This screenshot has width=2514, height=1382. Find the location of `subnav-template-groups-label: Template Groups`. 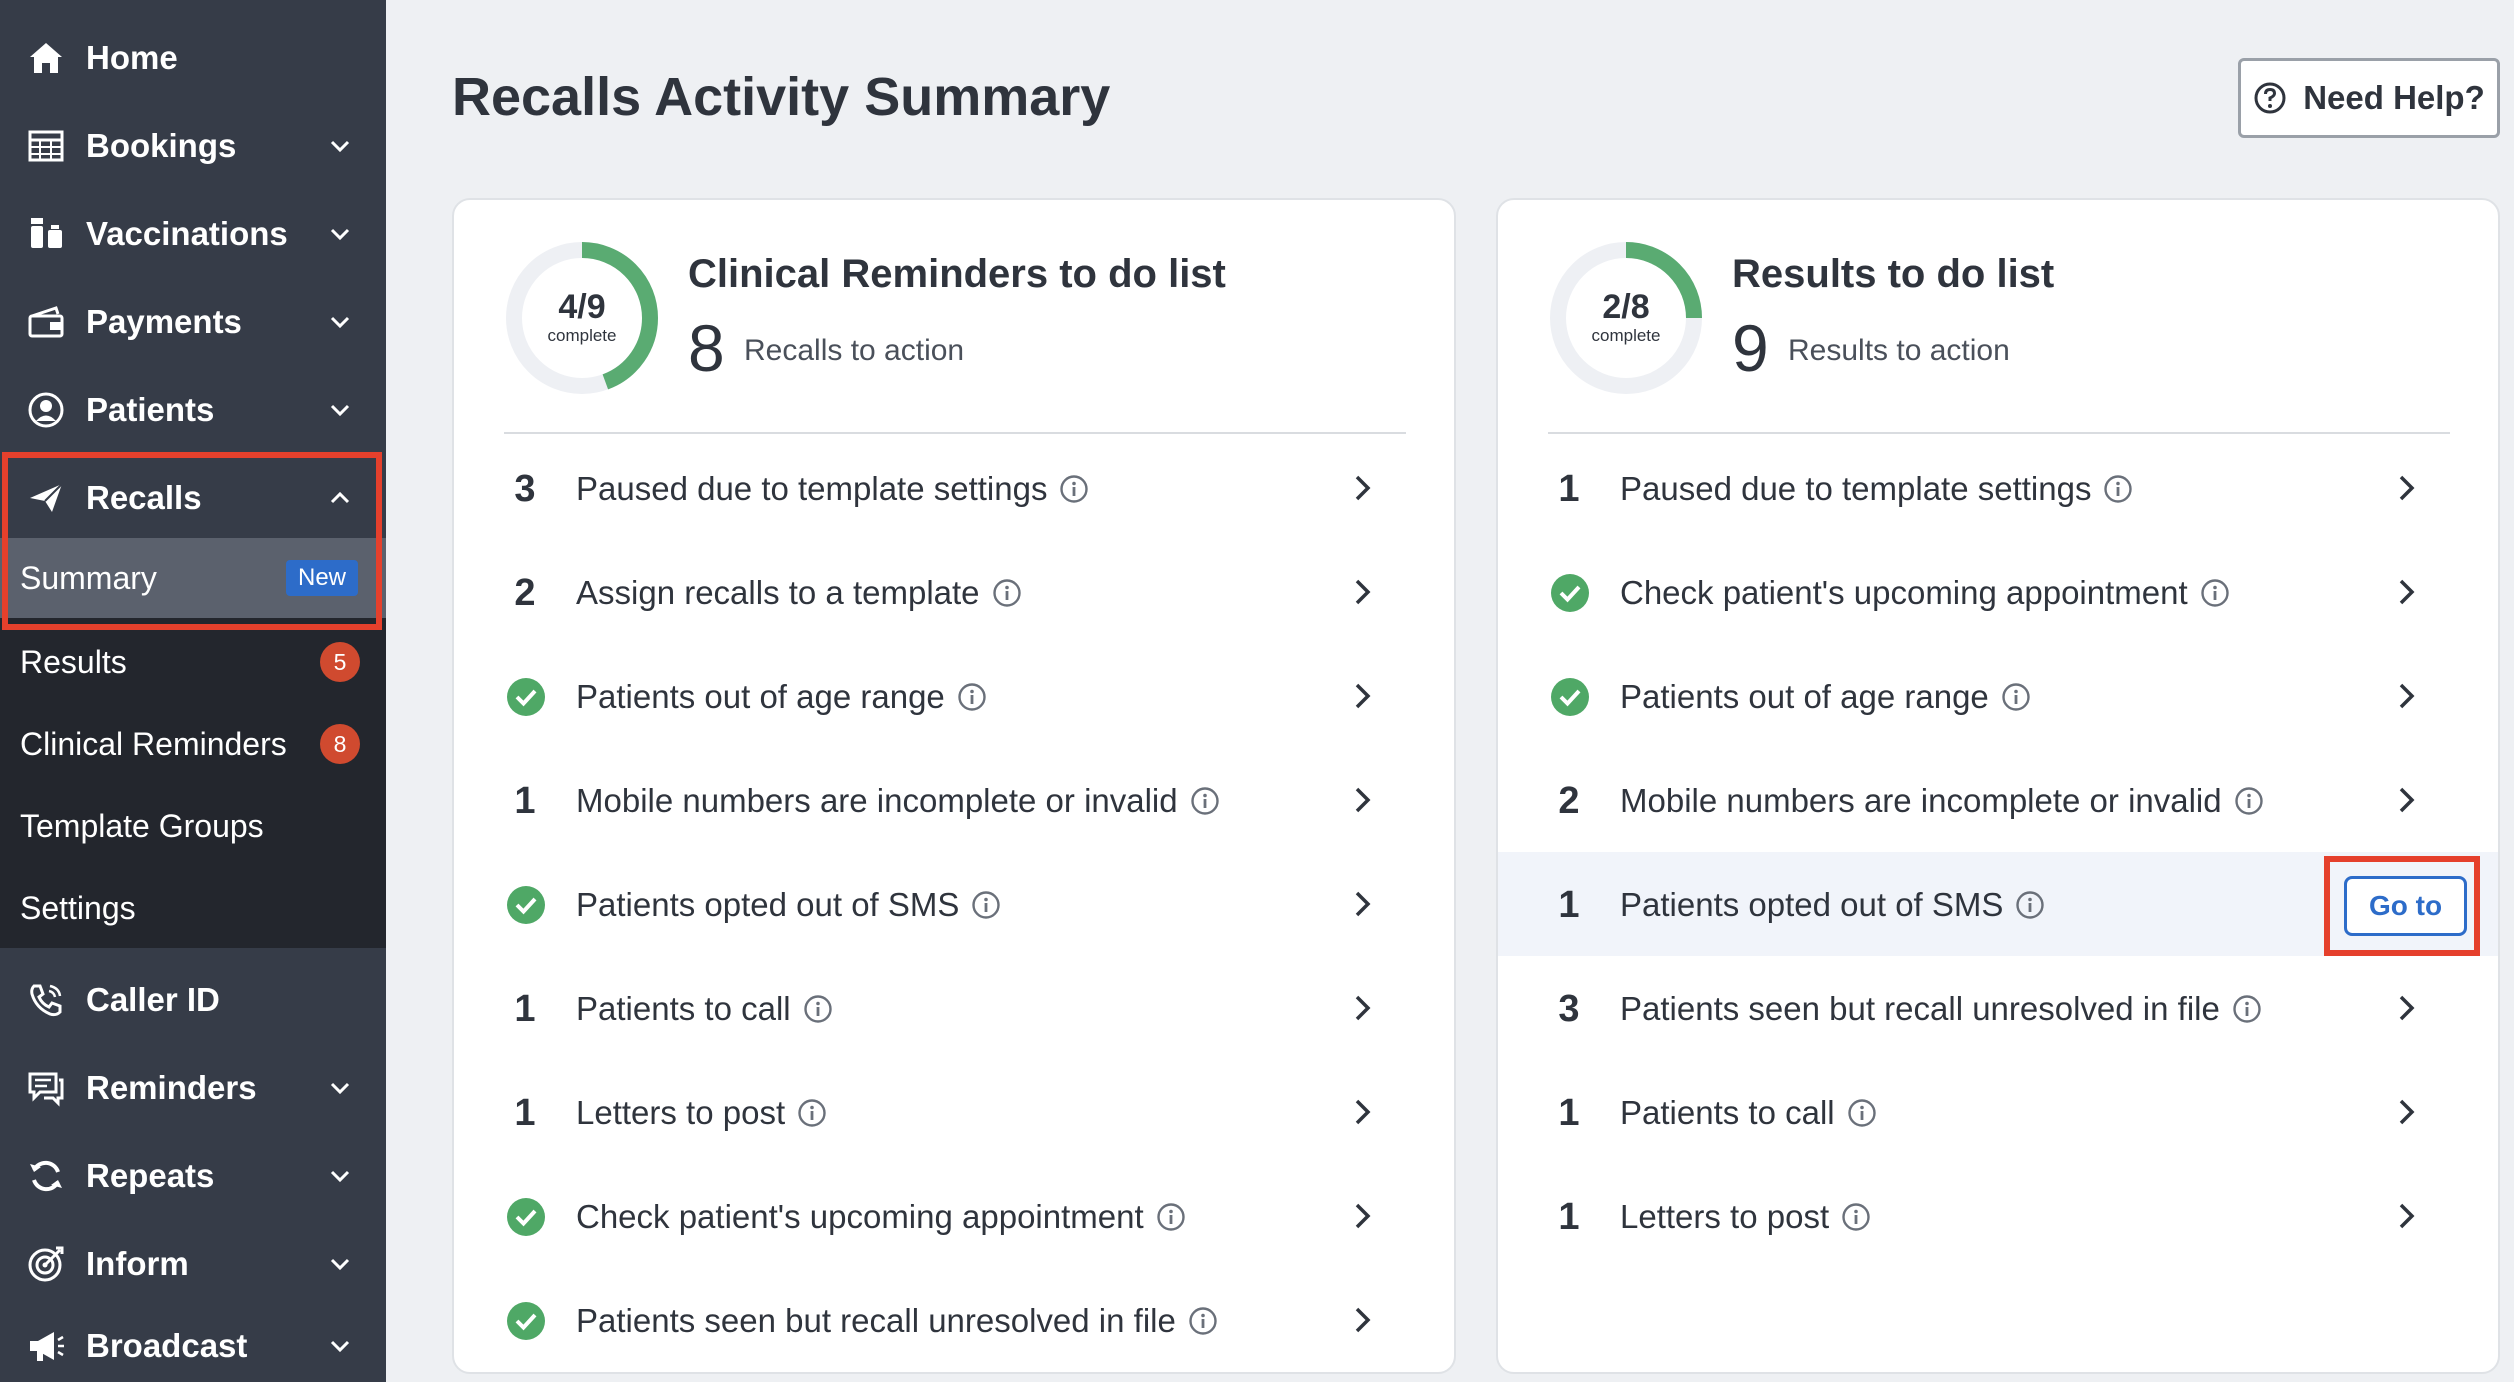

subnav-template-groups-label: Template Groups is located at coordinates (142, 825).